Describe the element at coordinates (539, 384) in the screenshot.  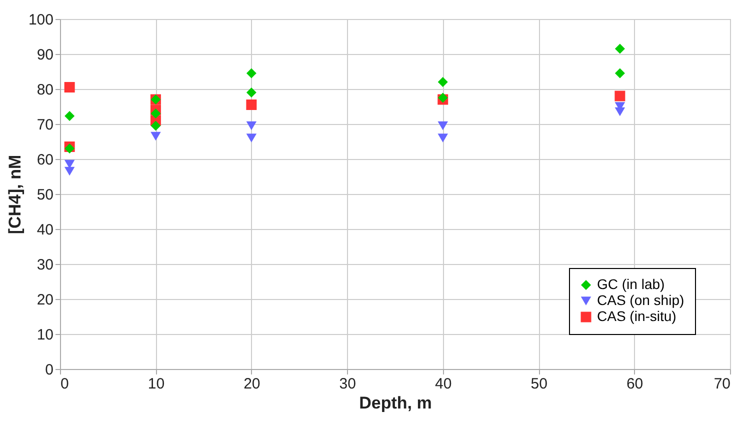
I see `x-tick-label: 50` at that location.